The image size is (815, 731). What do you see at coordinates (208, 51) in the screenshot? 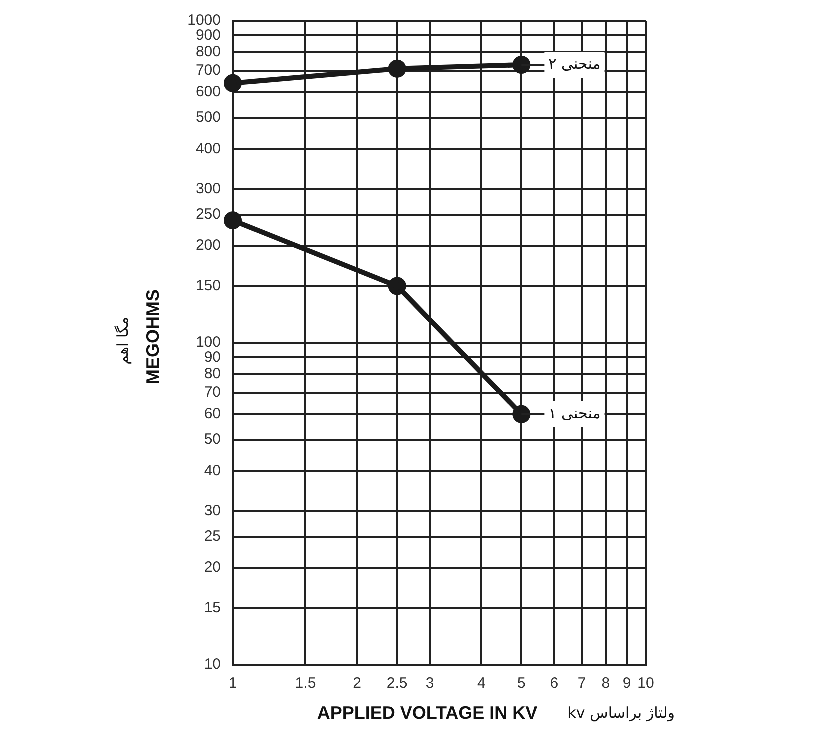
I see `y-tick-label: 800` at bounding box center [208, 51].